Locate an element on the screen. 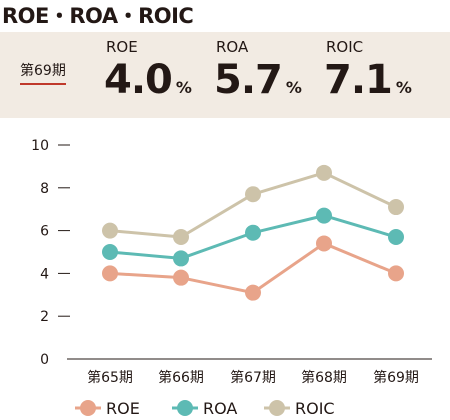 The height and width of the screenshot is (420, 450). x-tick-label: 第65期 is located at coordinates (110, 377).